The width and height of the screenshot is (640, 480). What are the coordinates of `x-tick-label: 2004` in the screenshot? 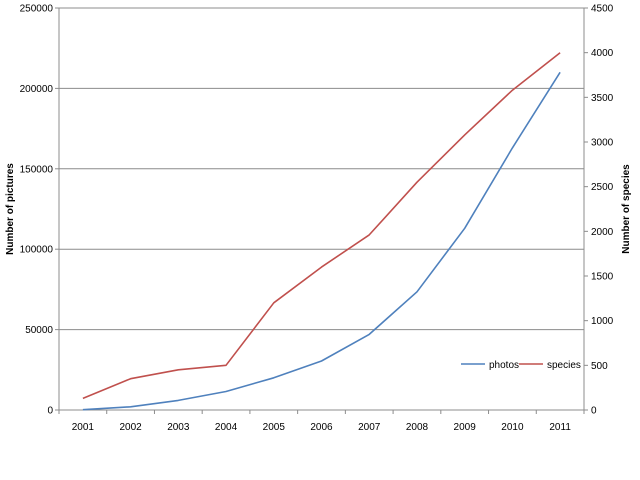 It's located at (226, 427).